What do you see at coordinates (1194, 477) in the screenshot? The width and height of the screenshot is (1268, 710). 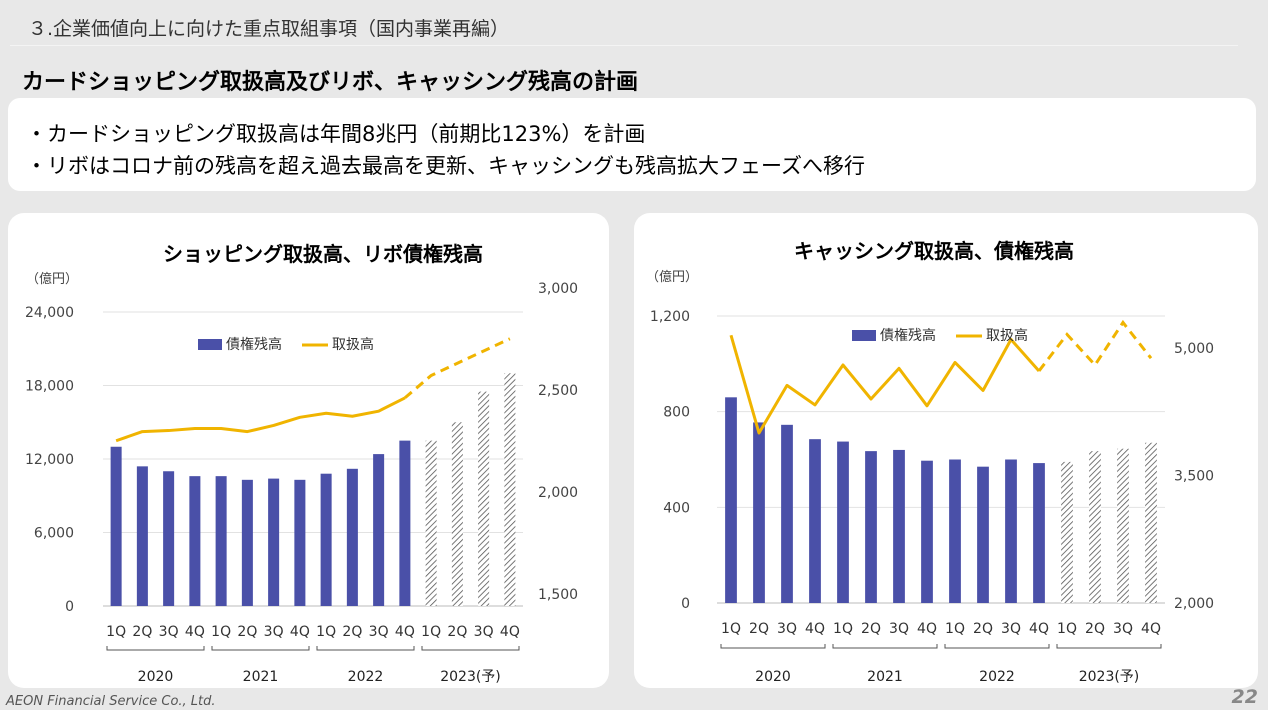 I see `right-axis-tick-label: 3,500` at bounding box center [1194, 477].